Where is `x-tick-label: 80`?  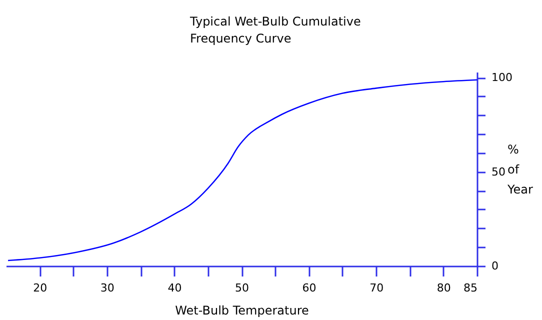 x-tick-label: 80 is located at coordinates (443, 288).